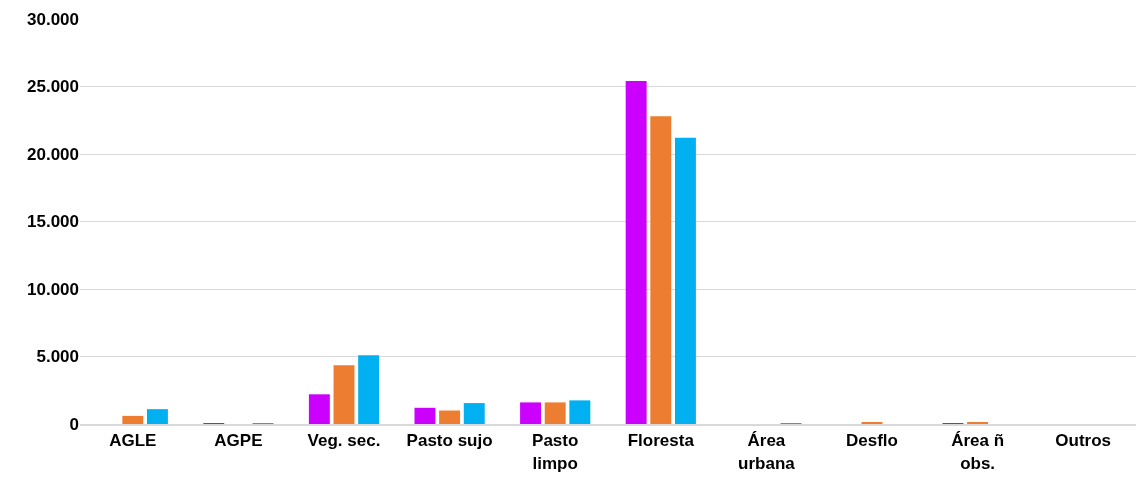 The image size is (1146, 494). Describe the element at coordinates (238, 441) in the screenshot. I see `x-tick-label: AGPE` at that location.